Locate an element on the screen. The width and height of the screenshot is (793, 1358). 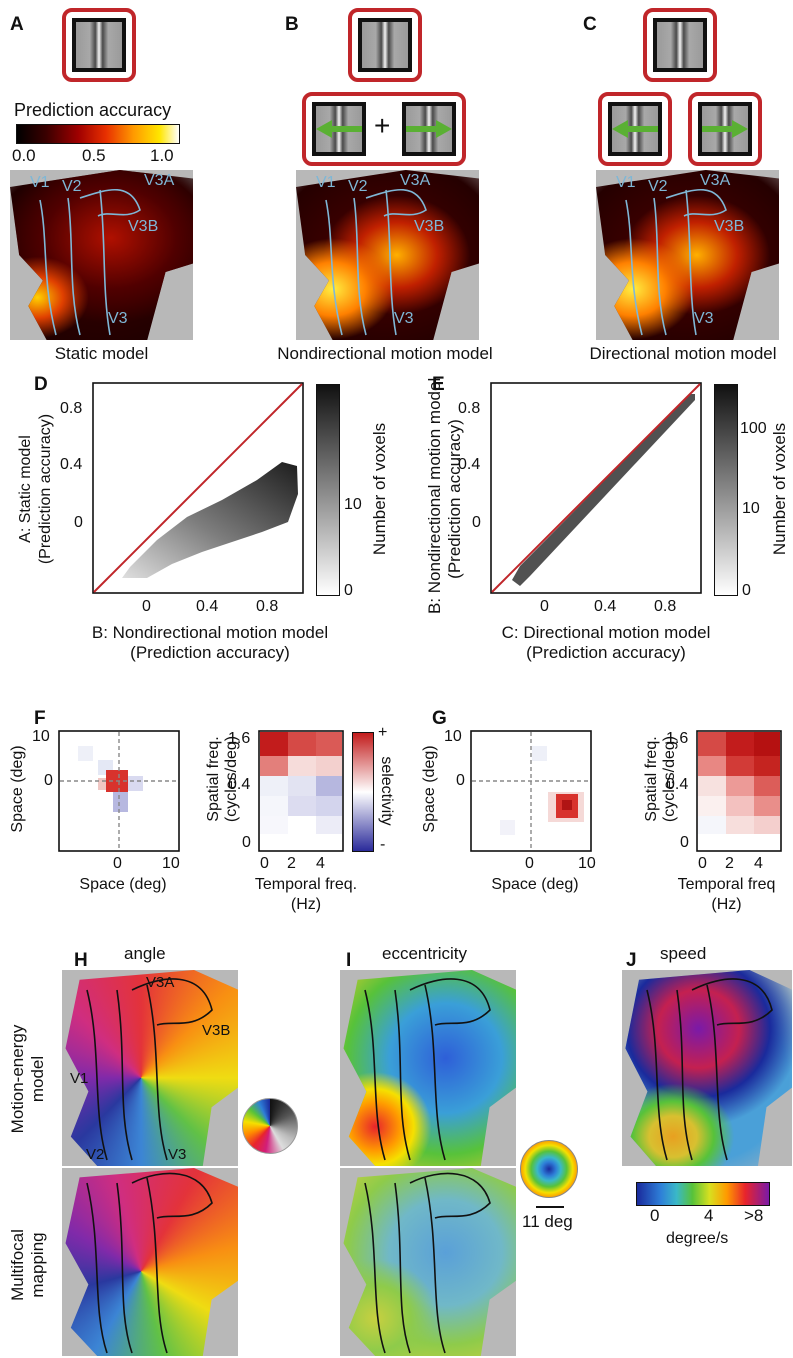
voxel-density-cloud is located at coordinates (210, 520).